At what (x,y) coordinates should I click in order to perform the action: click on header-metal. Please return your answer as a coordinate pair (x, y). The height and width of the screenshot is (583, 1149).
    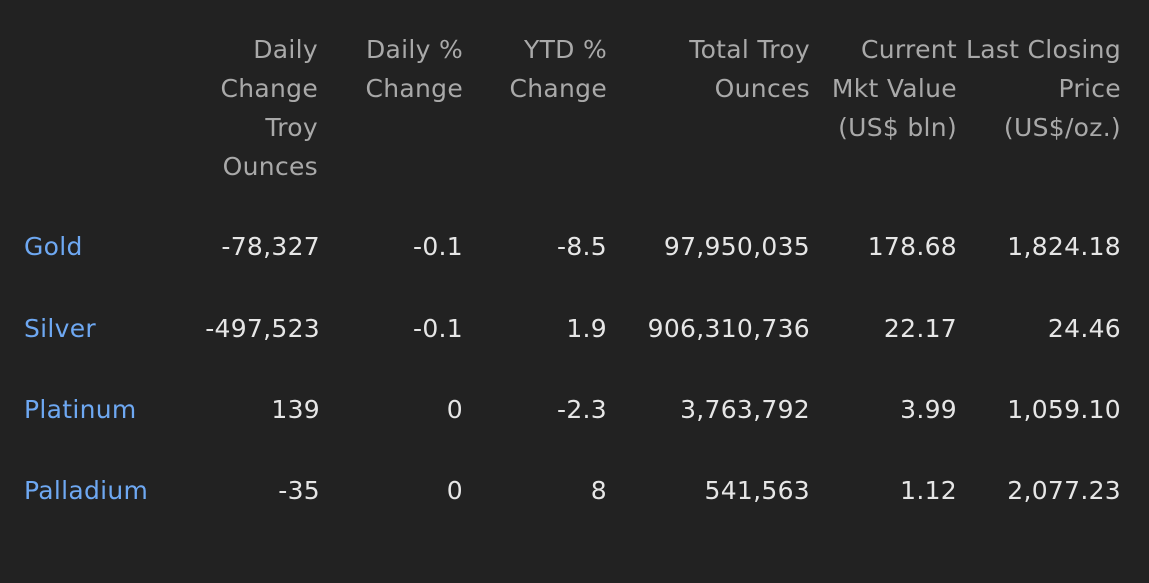
    Looking at the image, I should click on (90, 102).